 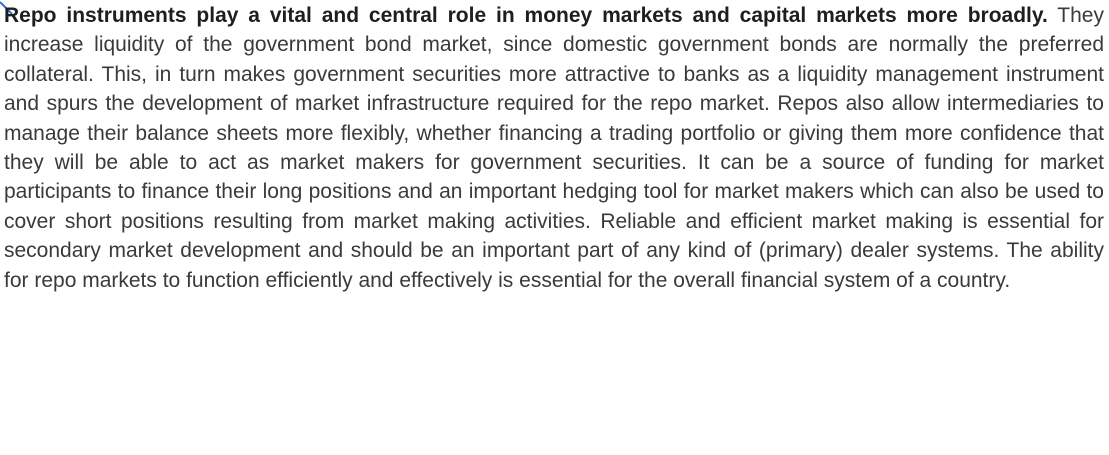 What do you see at coordinates (6, 7) in the screenshot?
I see `corner-mark` at bounding box center [6, 7].